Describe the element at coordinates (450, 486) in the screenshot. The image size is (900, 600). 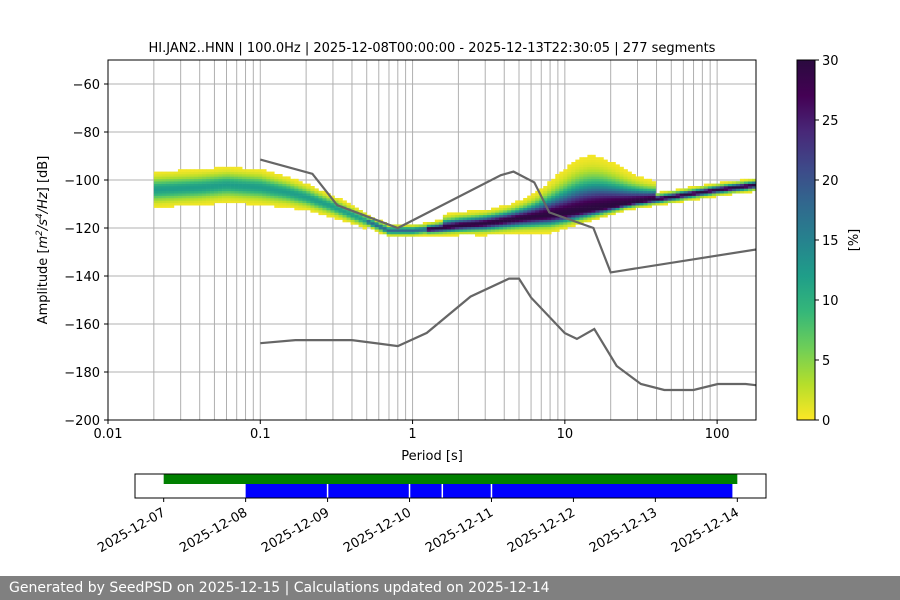
I see `timeline-frame` at that location.